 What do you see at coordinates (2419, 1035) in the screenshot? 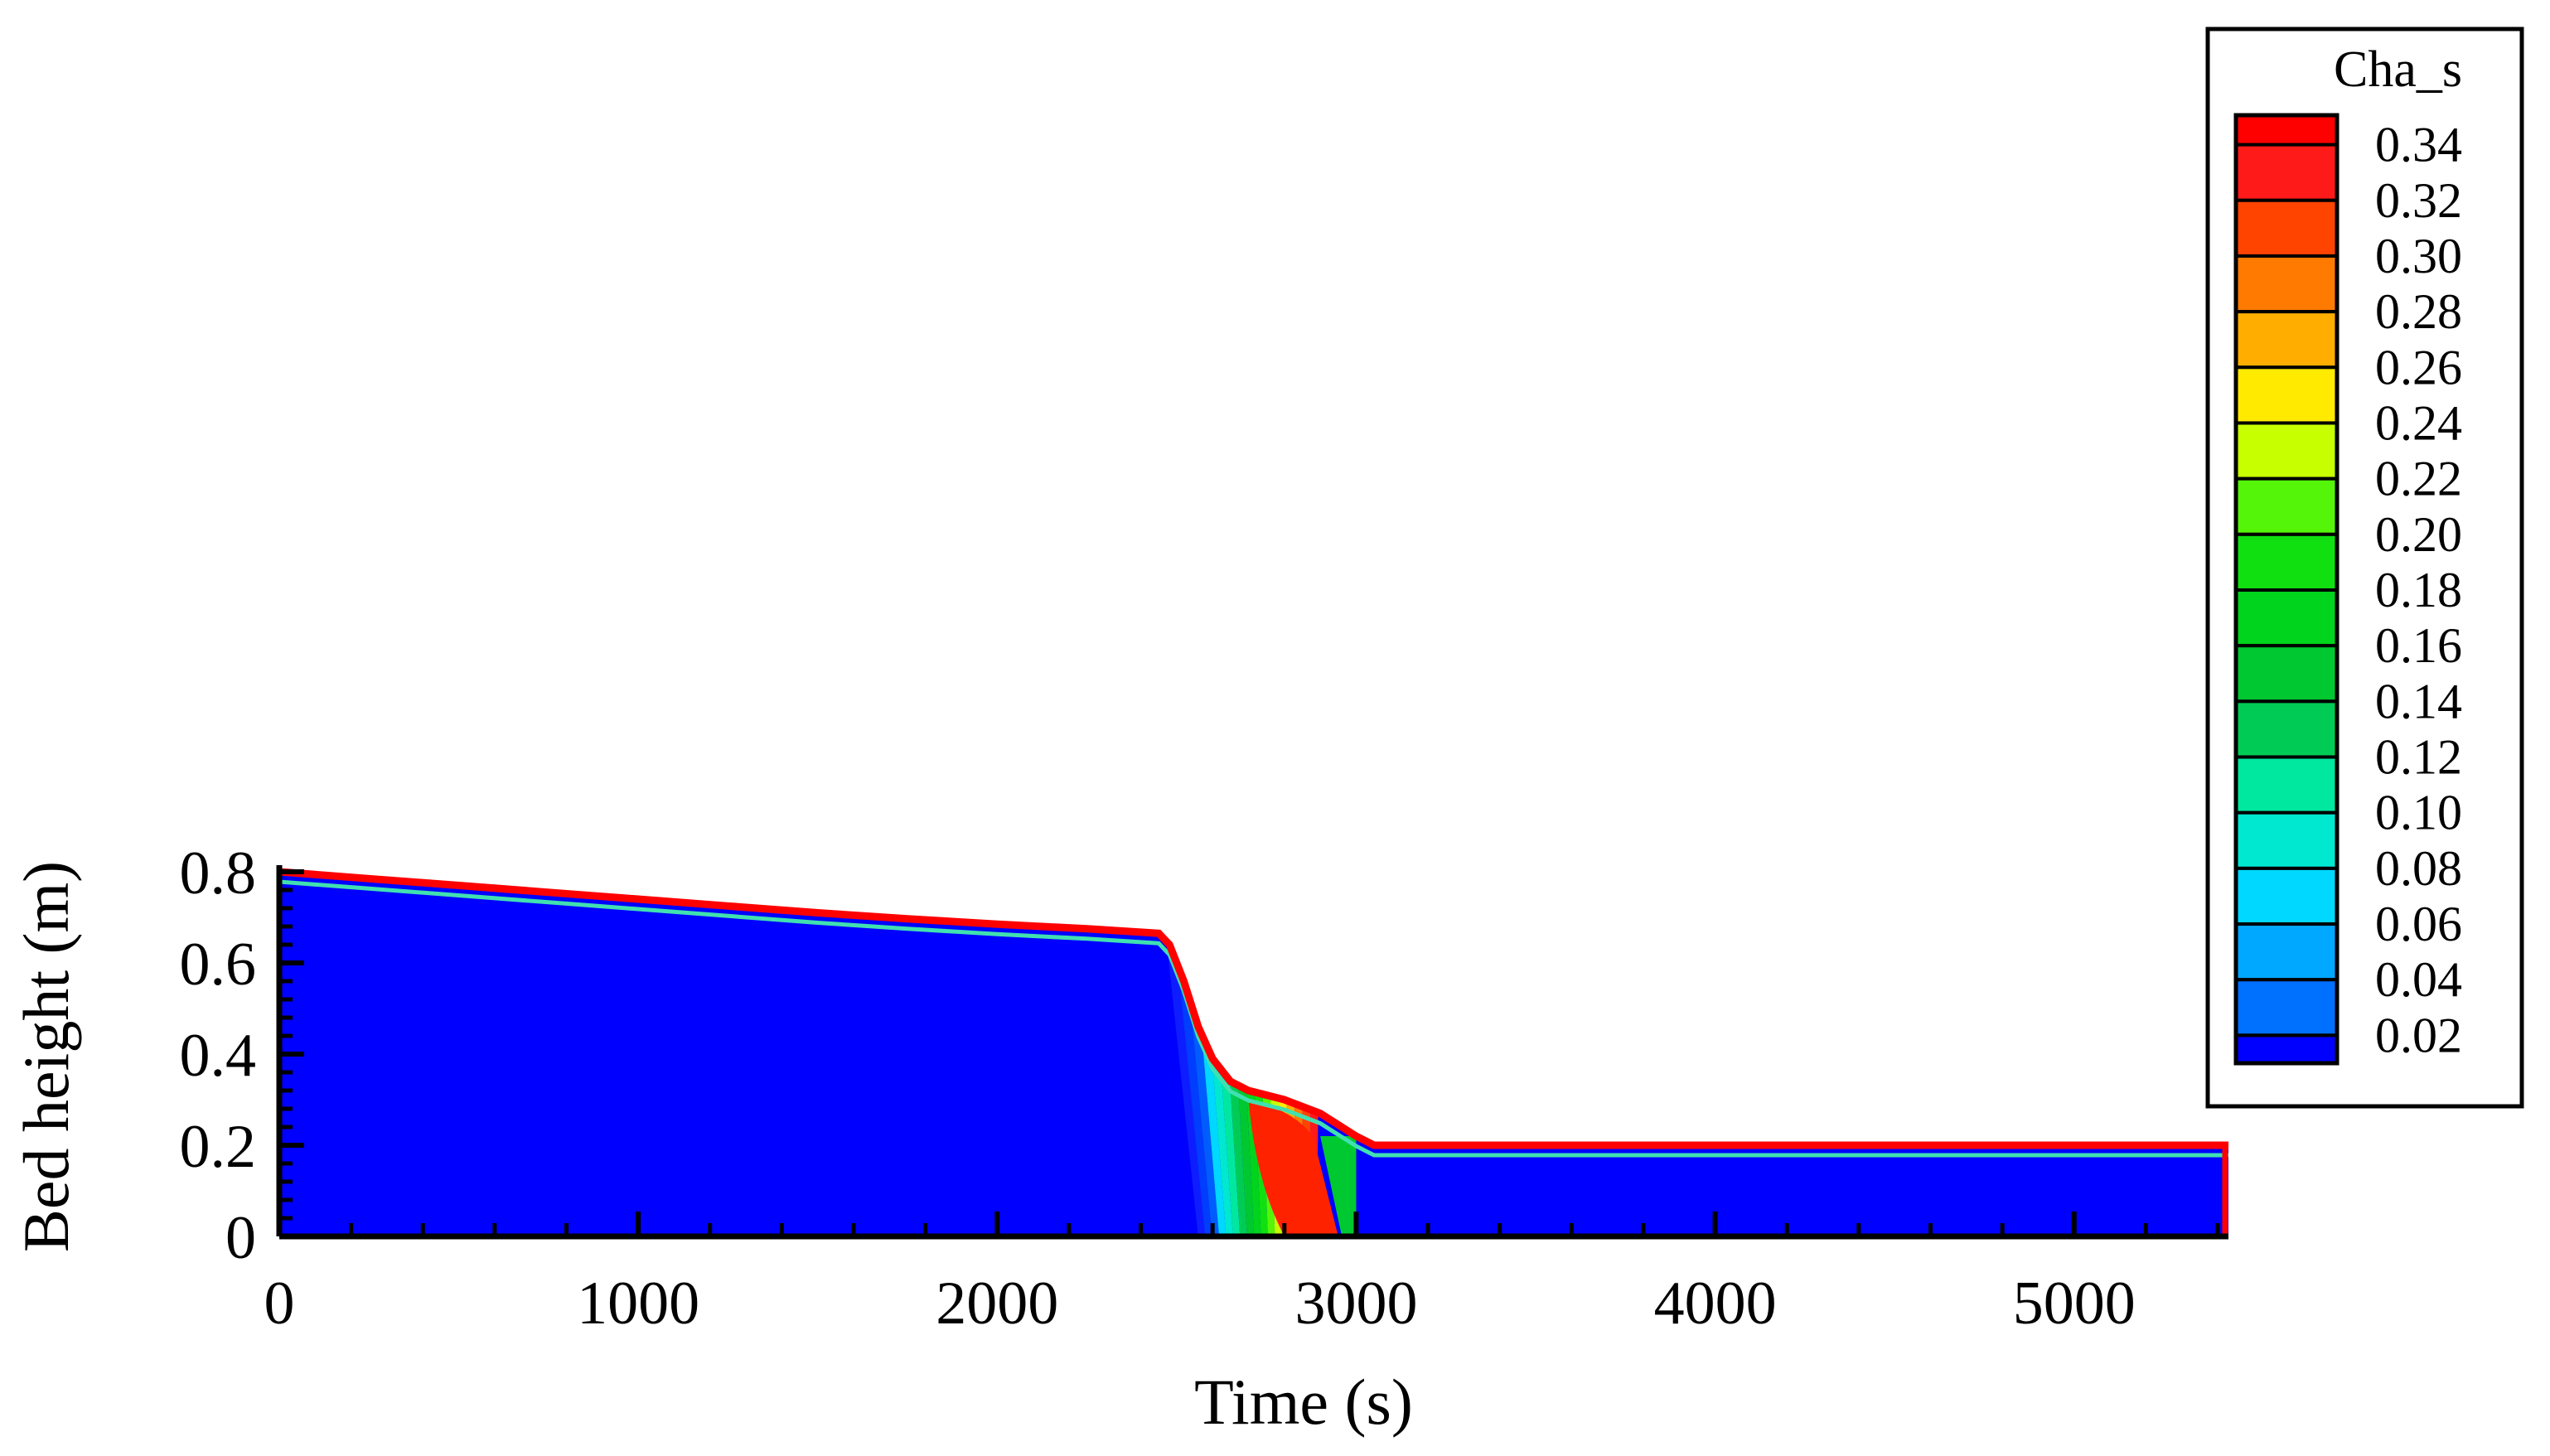
I see `colorbar-tick-label: 0.02` at bounding box center [2419, 1035].